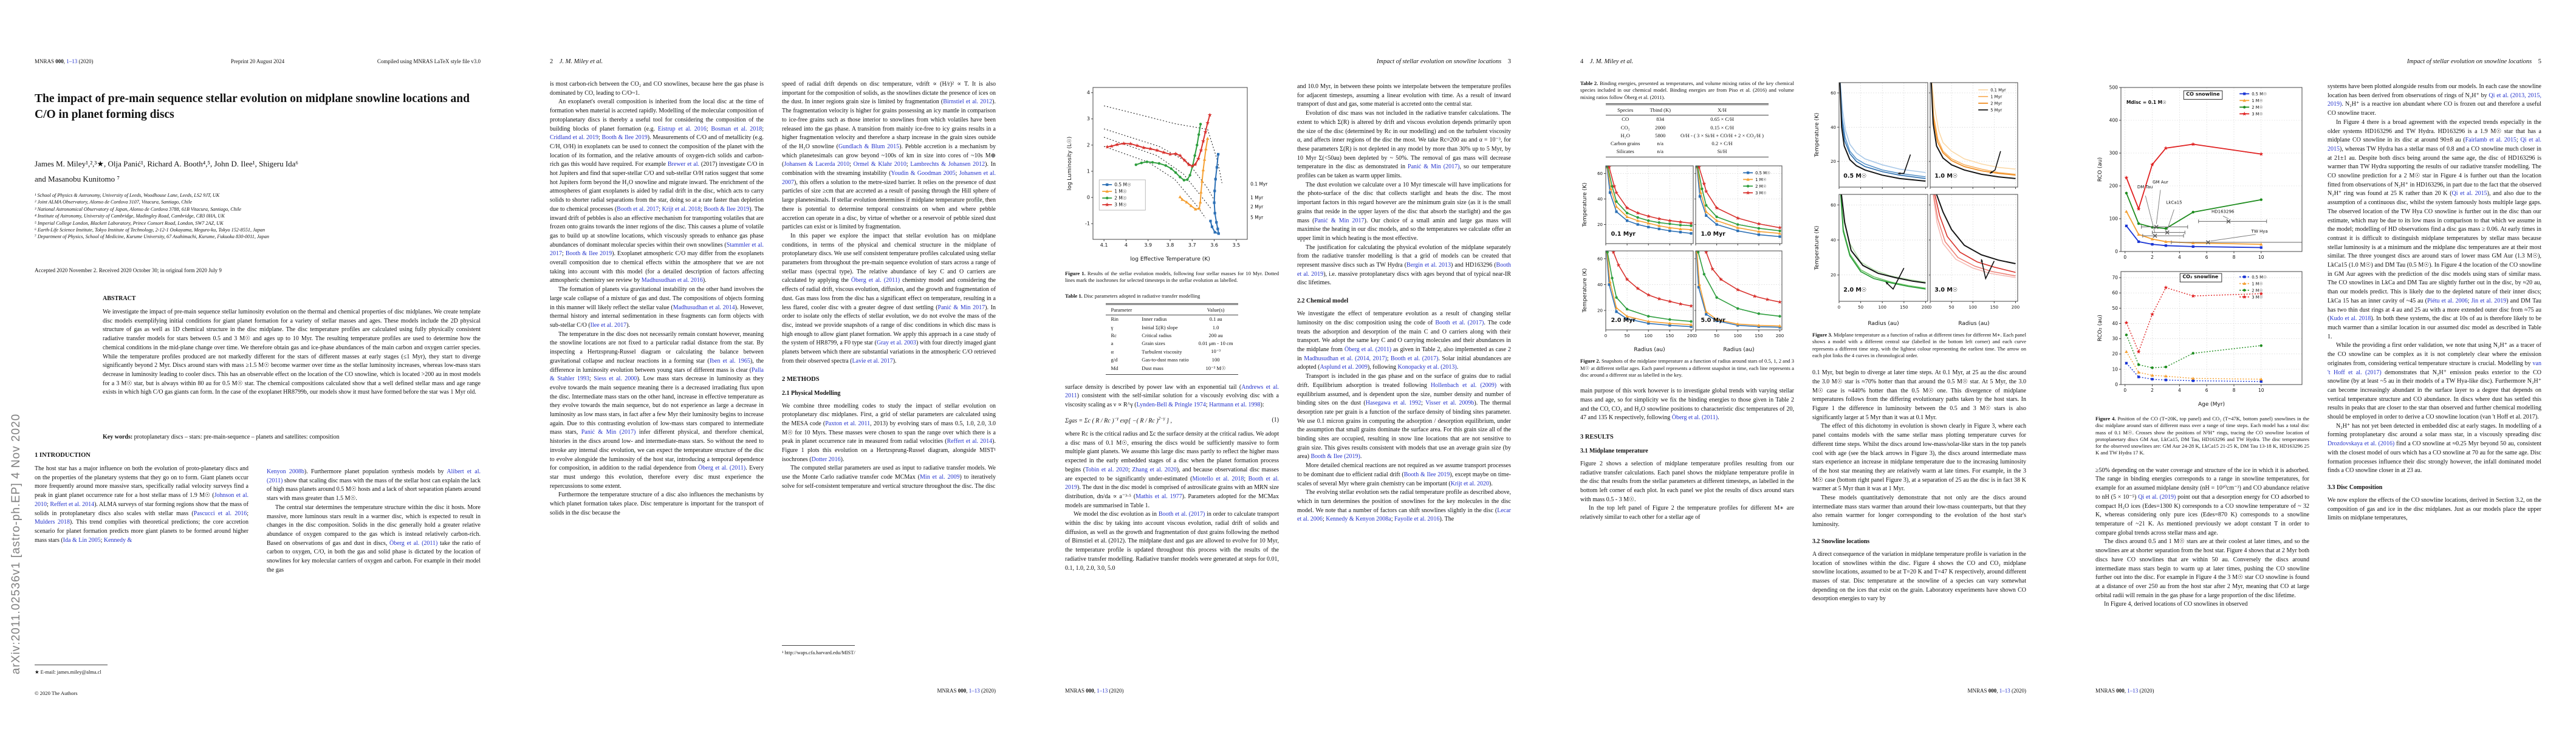  What do you see at coordinates (56, 693) in the screenshot?
I see `copyright-line: © 2020 The Authors` at bounding box center [56, 693].